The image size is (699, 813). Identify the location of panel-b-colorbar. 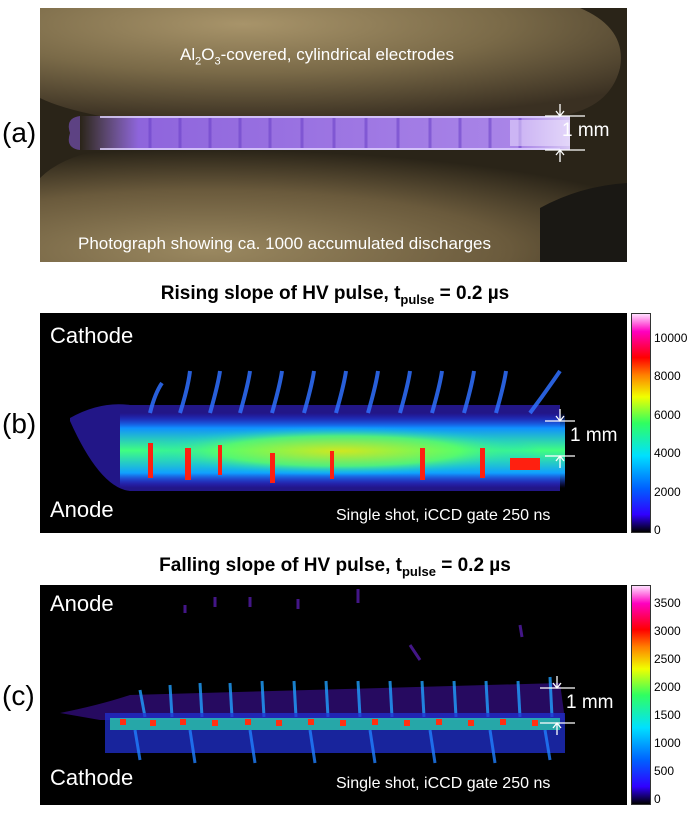
(641, 423).